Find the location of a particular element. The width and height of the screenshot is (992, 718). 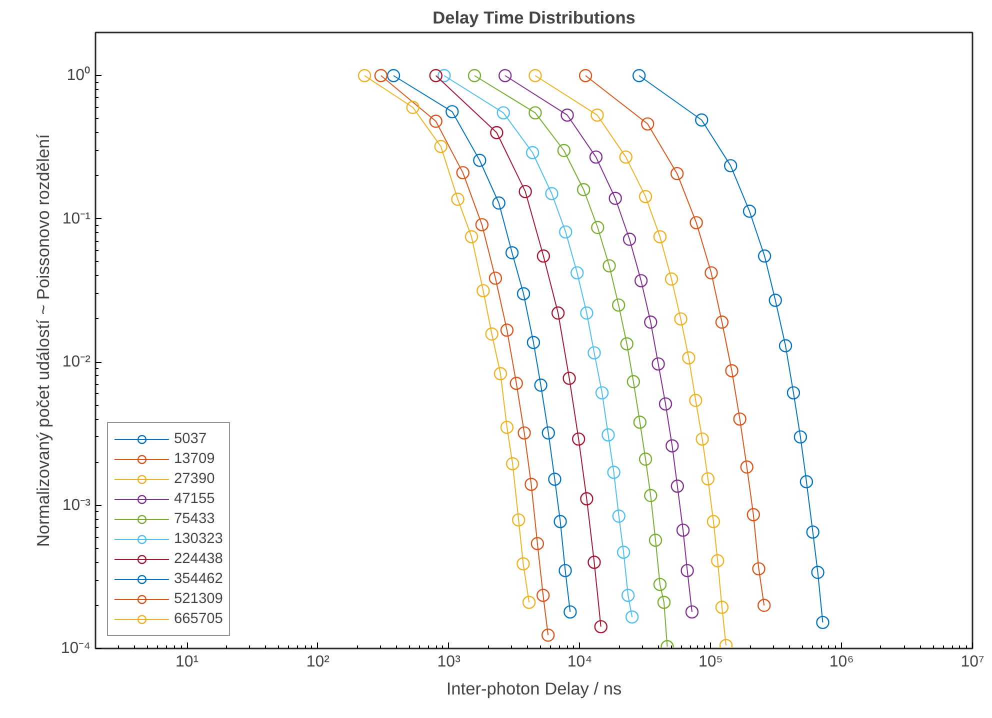

x-tick-label: 10¹ is located at coordinates (187, 662).